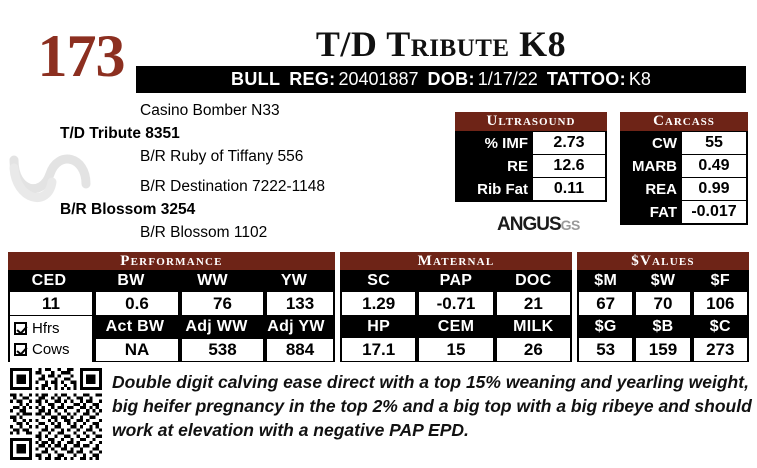  I want to click on performance-values-row-1: 11 0.6 76 133, so click(171, 303).